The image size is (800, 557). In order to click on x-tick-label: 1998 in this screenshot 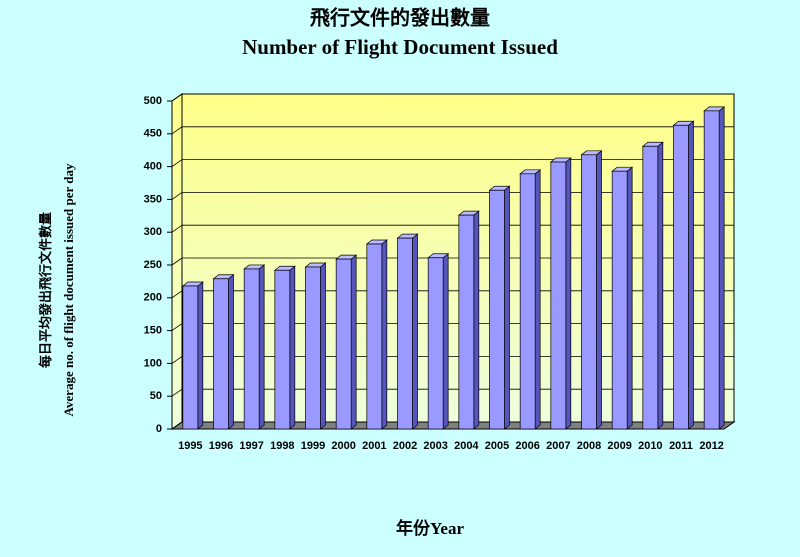, I will do `click(282, 446)`.